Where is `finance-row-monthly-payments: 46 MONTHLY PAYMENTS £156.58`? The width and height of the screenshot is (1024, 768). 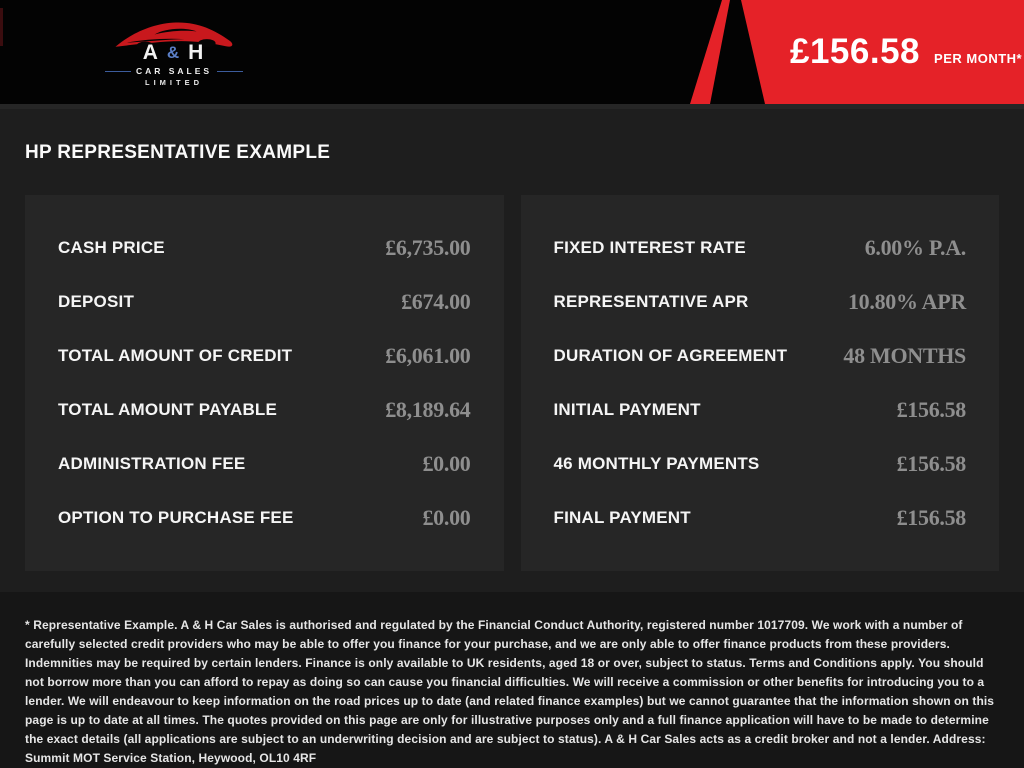
finance-row-monthly-payments: 46 MONTHLY PAYMENTS £156.58 is located at coordinates (760, 464).